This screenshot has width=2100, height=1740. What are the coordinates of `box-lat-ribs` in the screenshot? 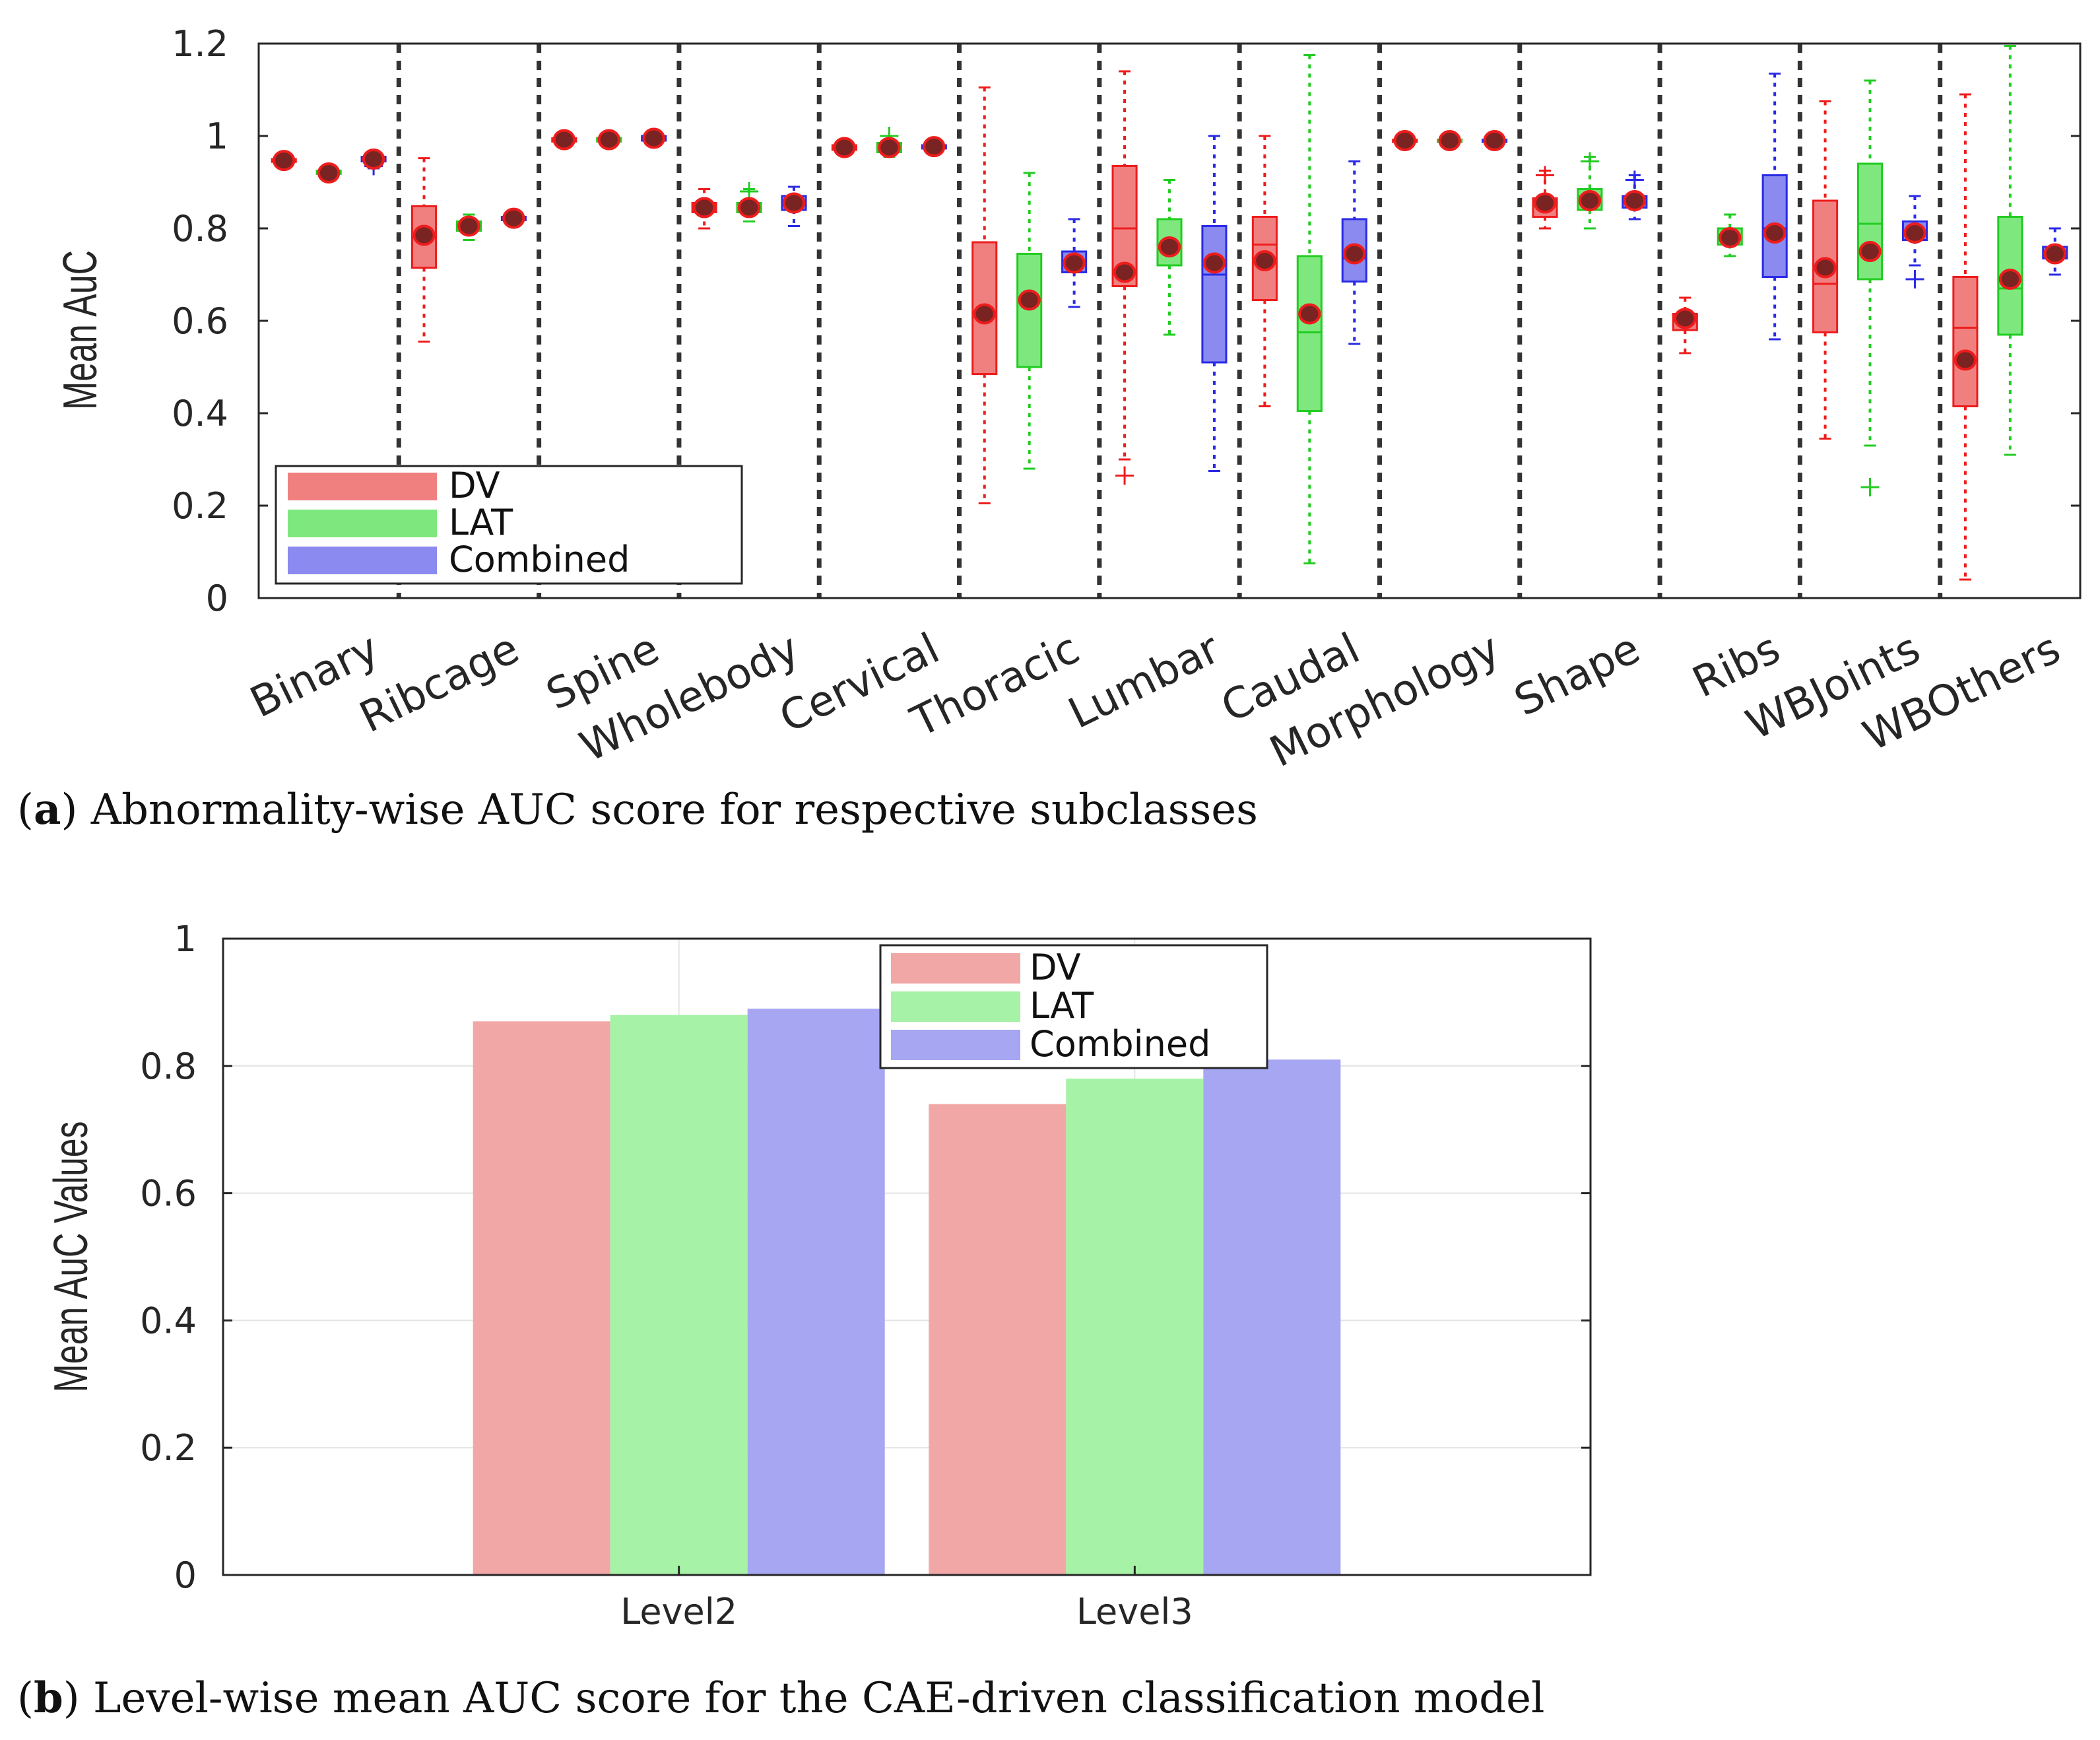 It's located at (1730, 235).